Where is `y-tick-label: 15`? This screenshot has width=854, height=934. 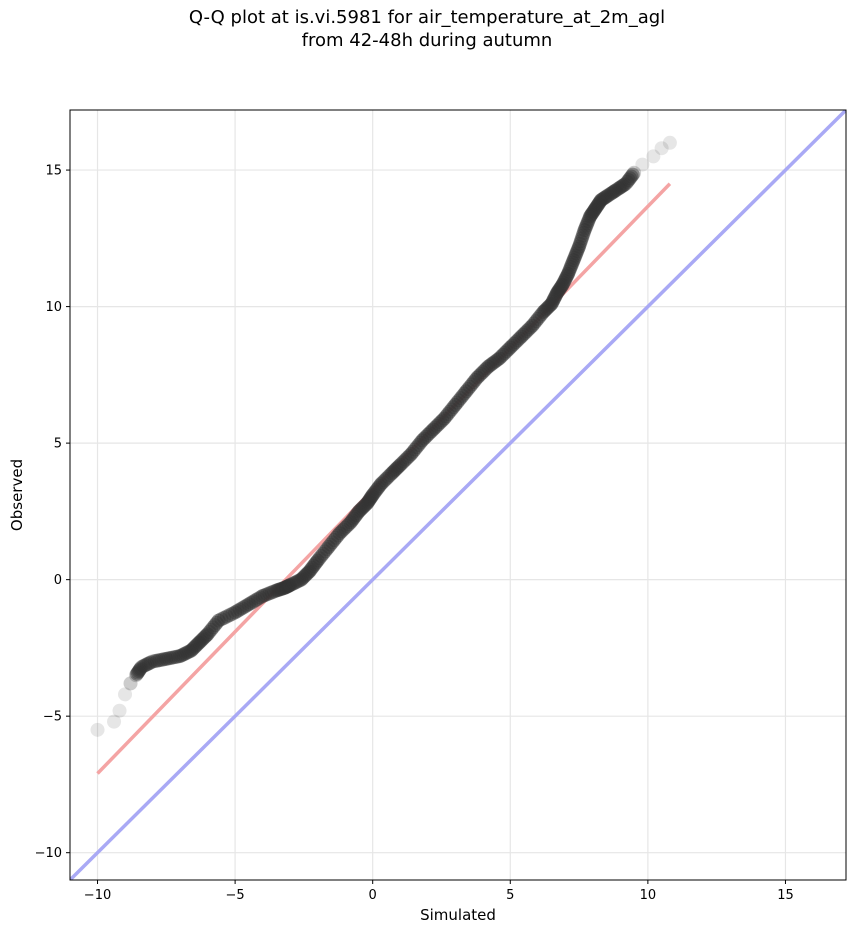 y-tick-label: 15 is located at coordinates (53, 171).